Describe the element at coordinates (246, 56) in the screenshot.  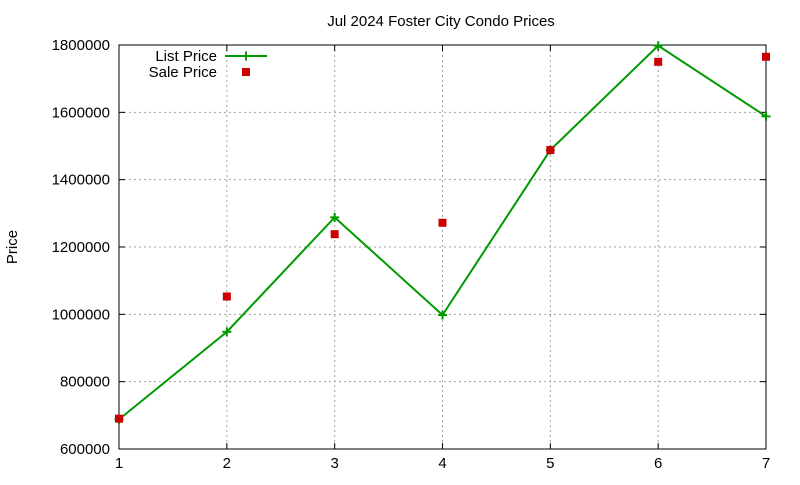
I see `legend-plus-marker` at that location.